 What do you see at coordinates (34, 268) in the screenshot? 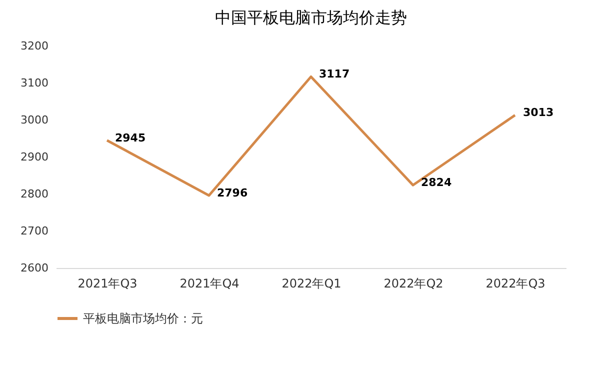
I see `y-tick-label: 2600` at bounding box center [34, 268].